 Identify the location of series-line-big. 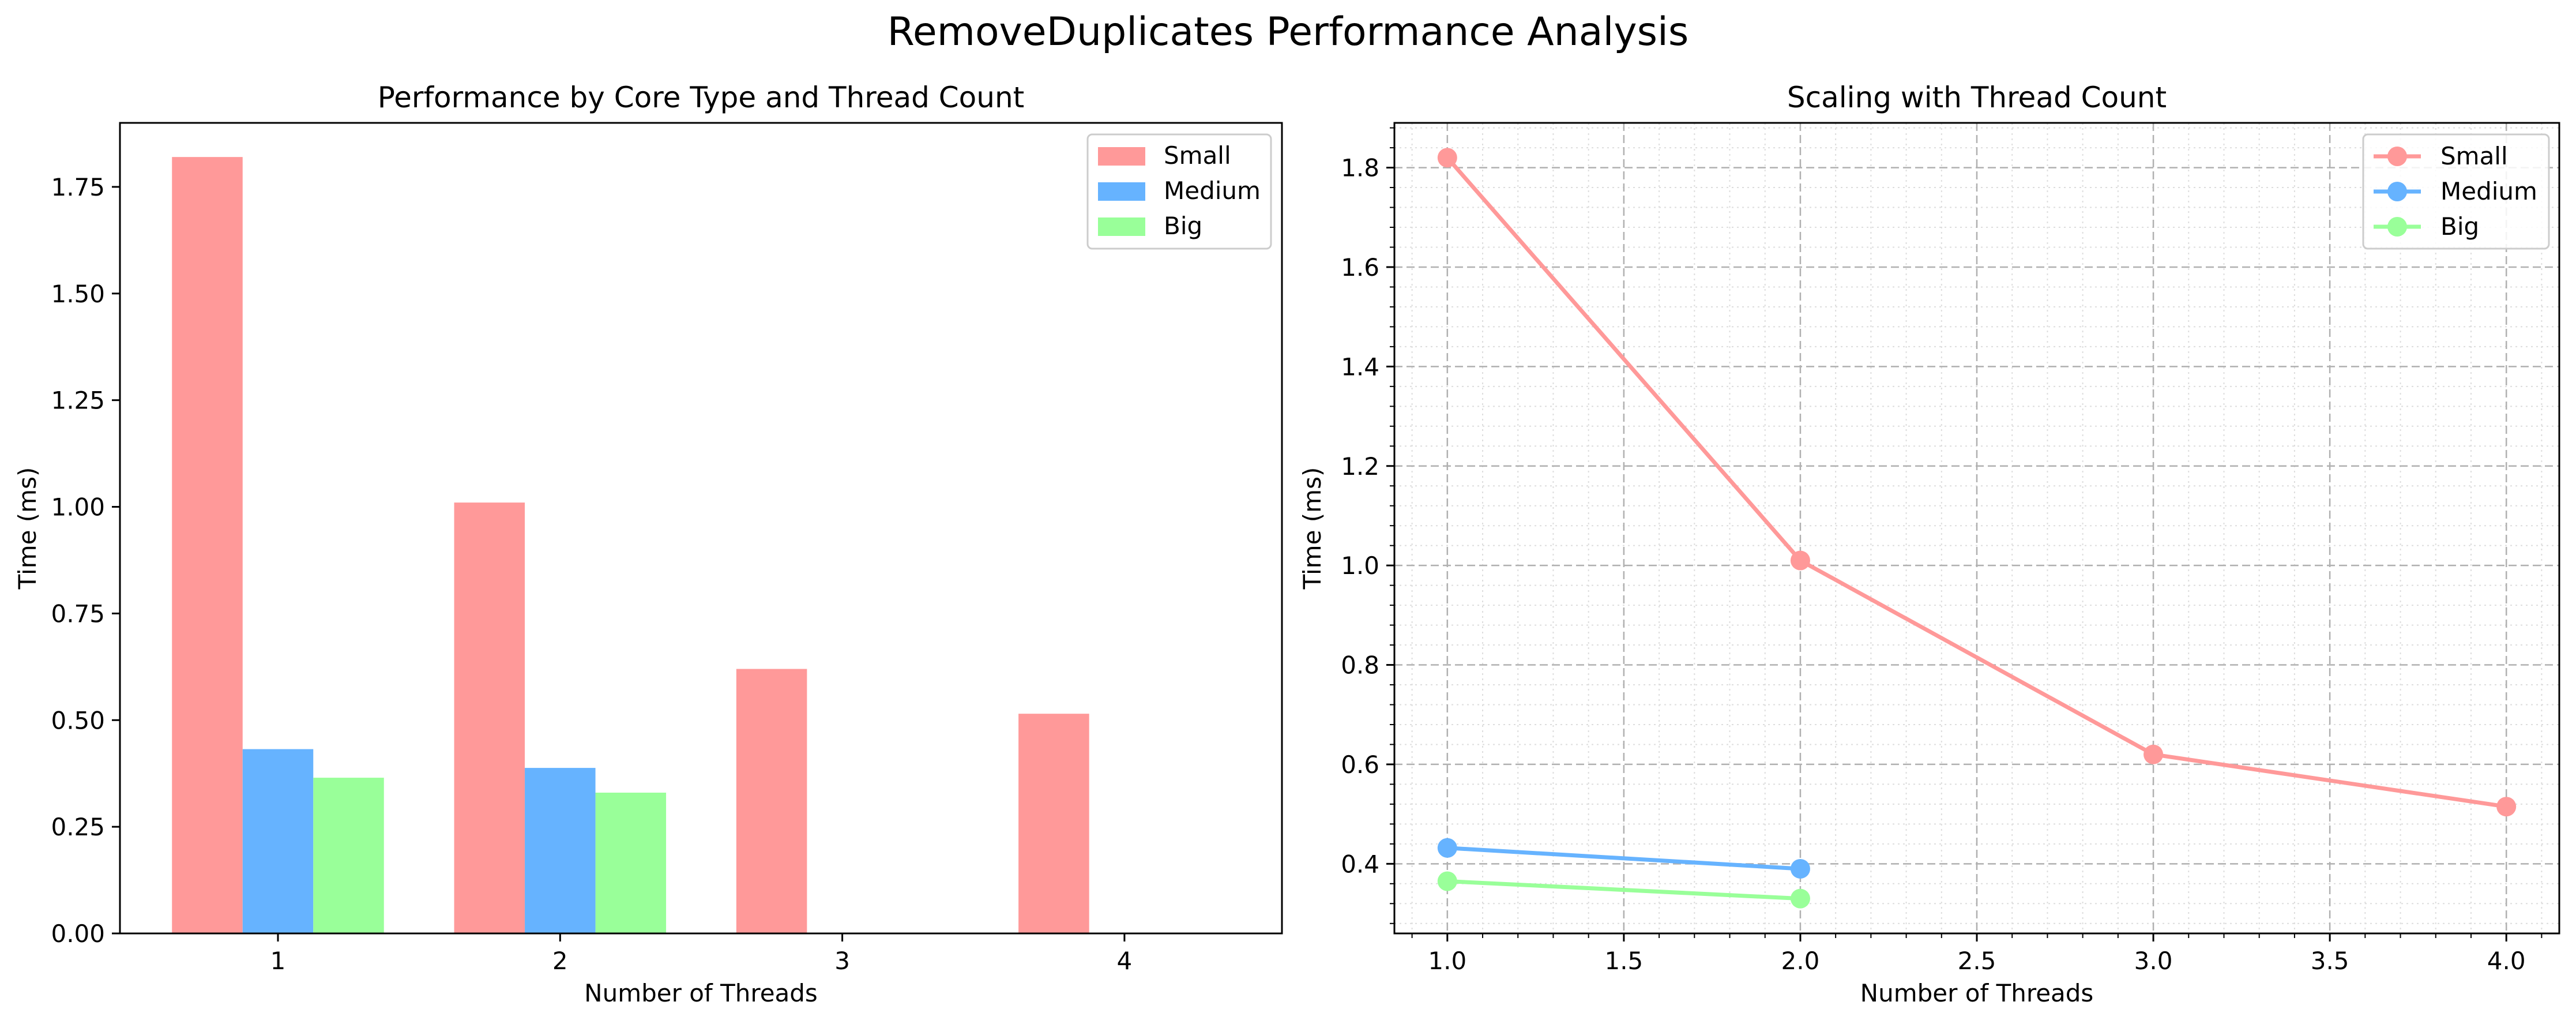
(1624, 890).